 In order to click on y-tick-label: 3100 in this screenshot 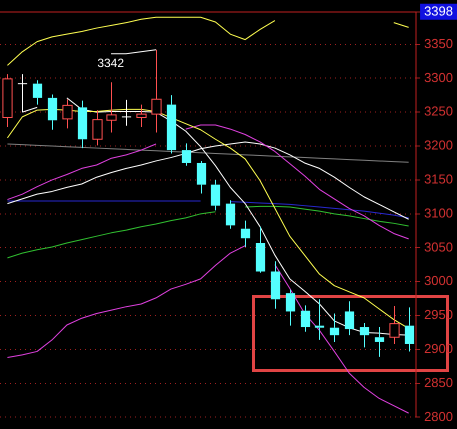, I will do `click(438, 212)`.